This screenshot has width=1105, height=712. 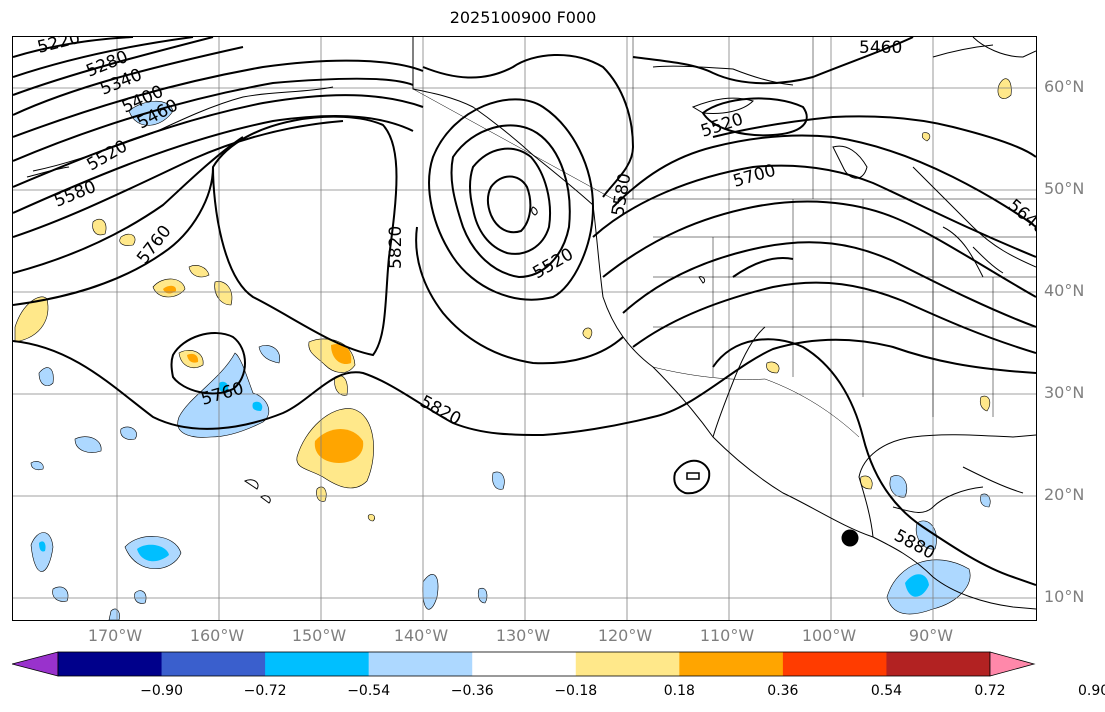 I want to click on lon-label: 170°W, so click(x=115, y=635).